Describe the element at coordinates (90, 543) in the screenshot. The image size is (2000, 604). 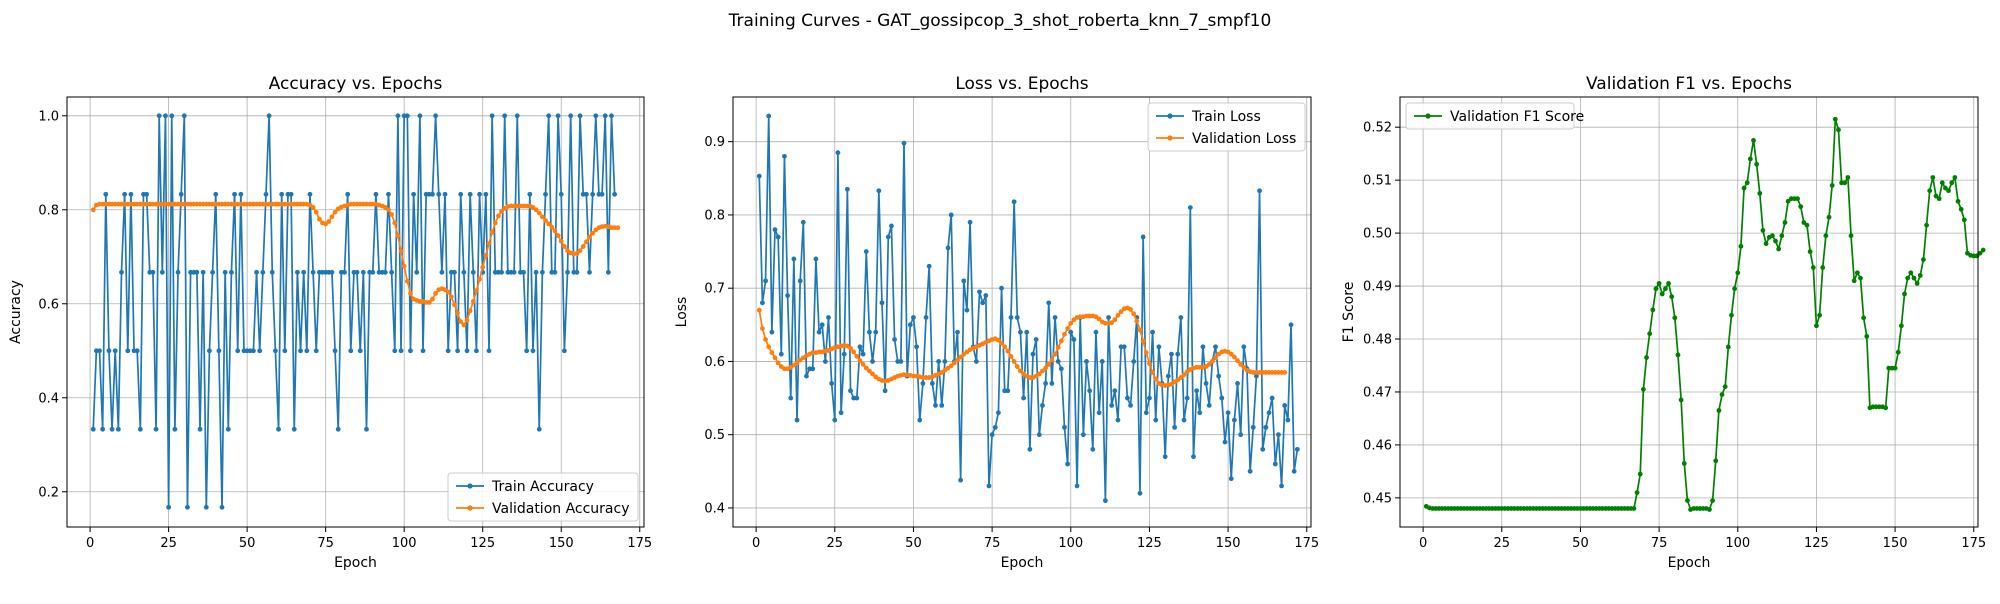
I see `x-tick-label: 0` at that location.